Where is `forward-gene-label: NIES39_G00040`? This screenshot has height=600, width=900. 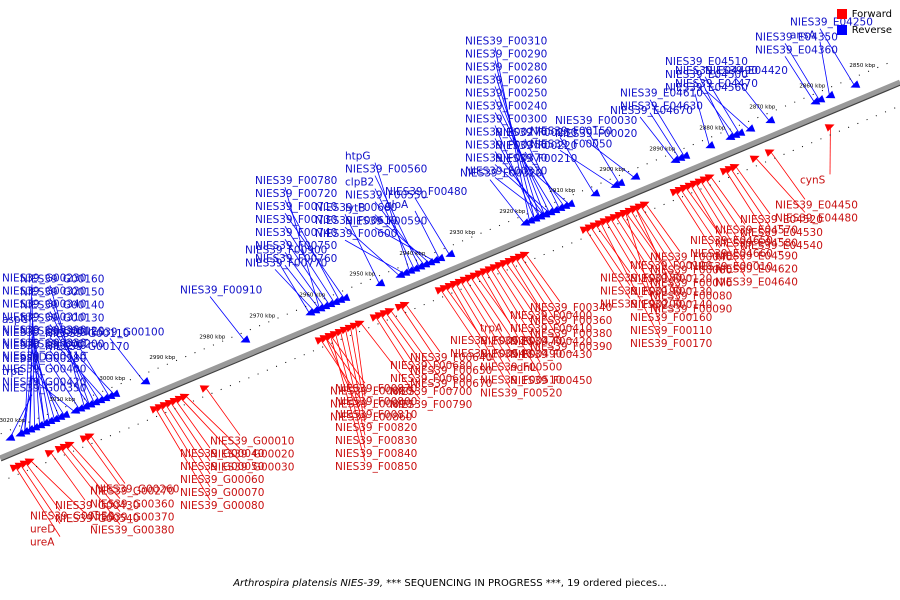
forward-gene-label: NIES39_G00040 is located at coordinates (222, 454).